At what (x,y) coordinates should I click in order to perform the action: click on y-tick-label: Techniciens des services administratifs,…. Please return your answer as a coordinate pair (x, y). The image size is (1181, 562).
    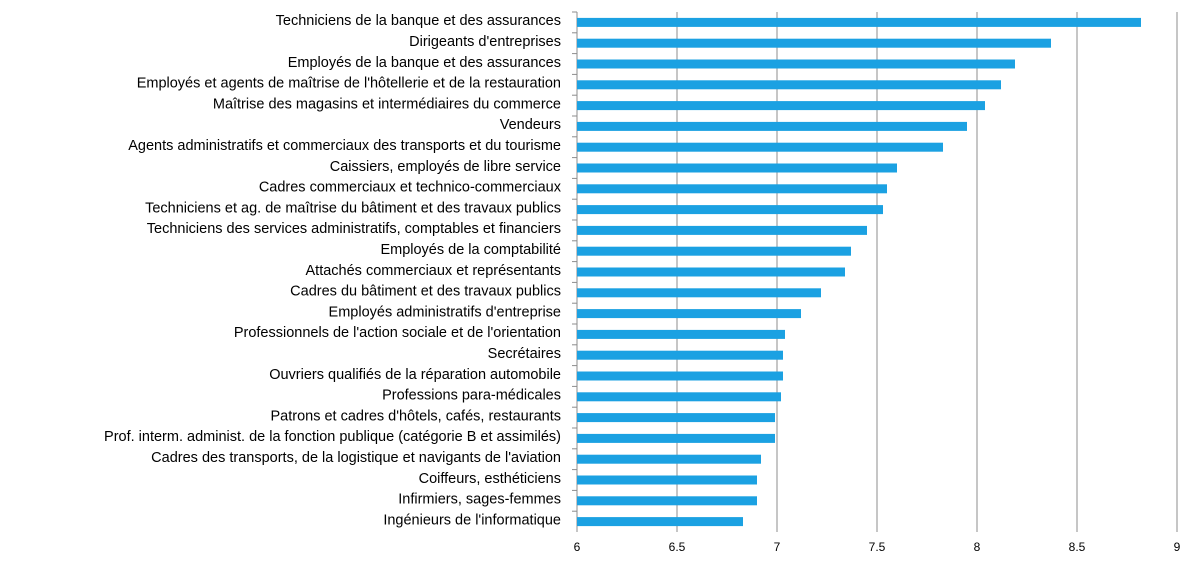
    Looking at the image, I should click on (354, 229).